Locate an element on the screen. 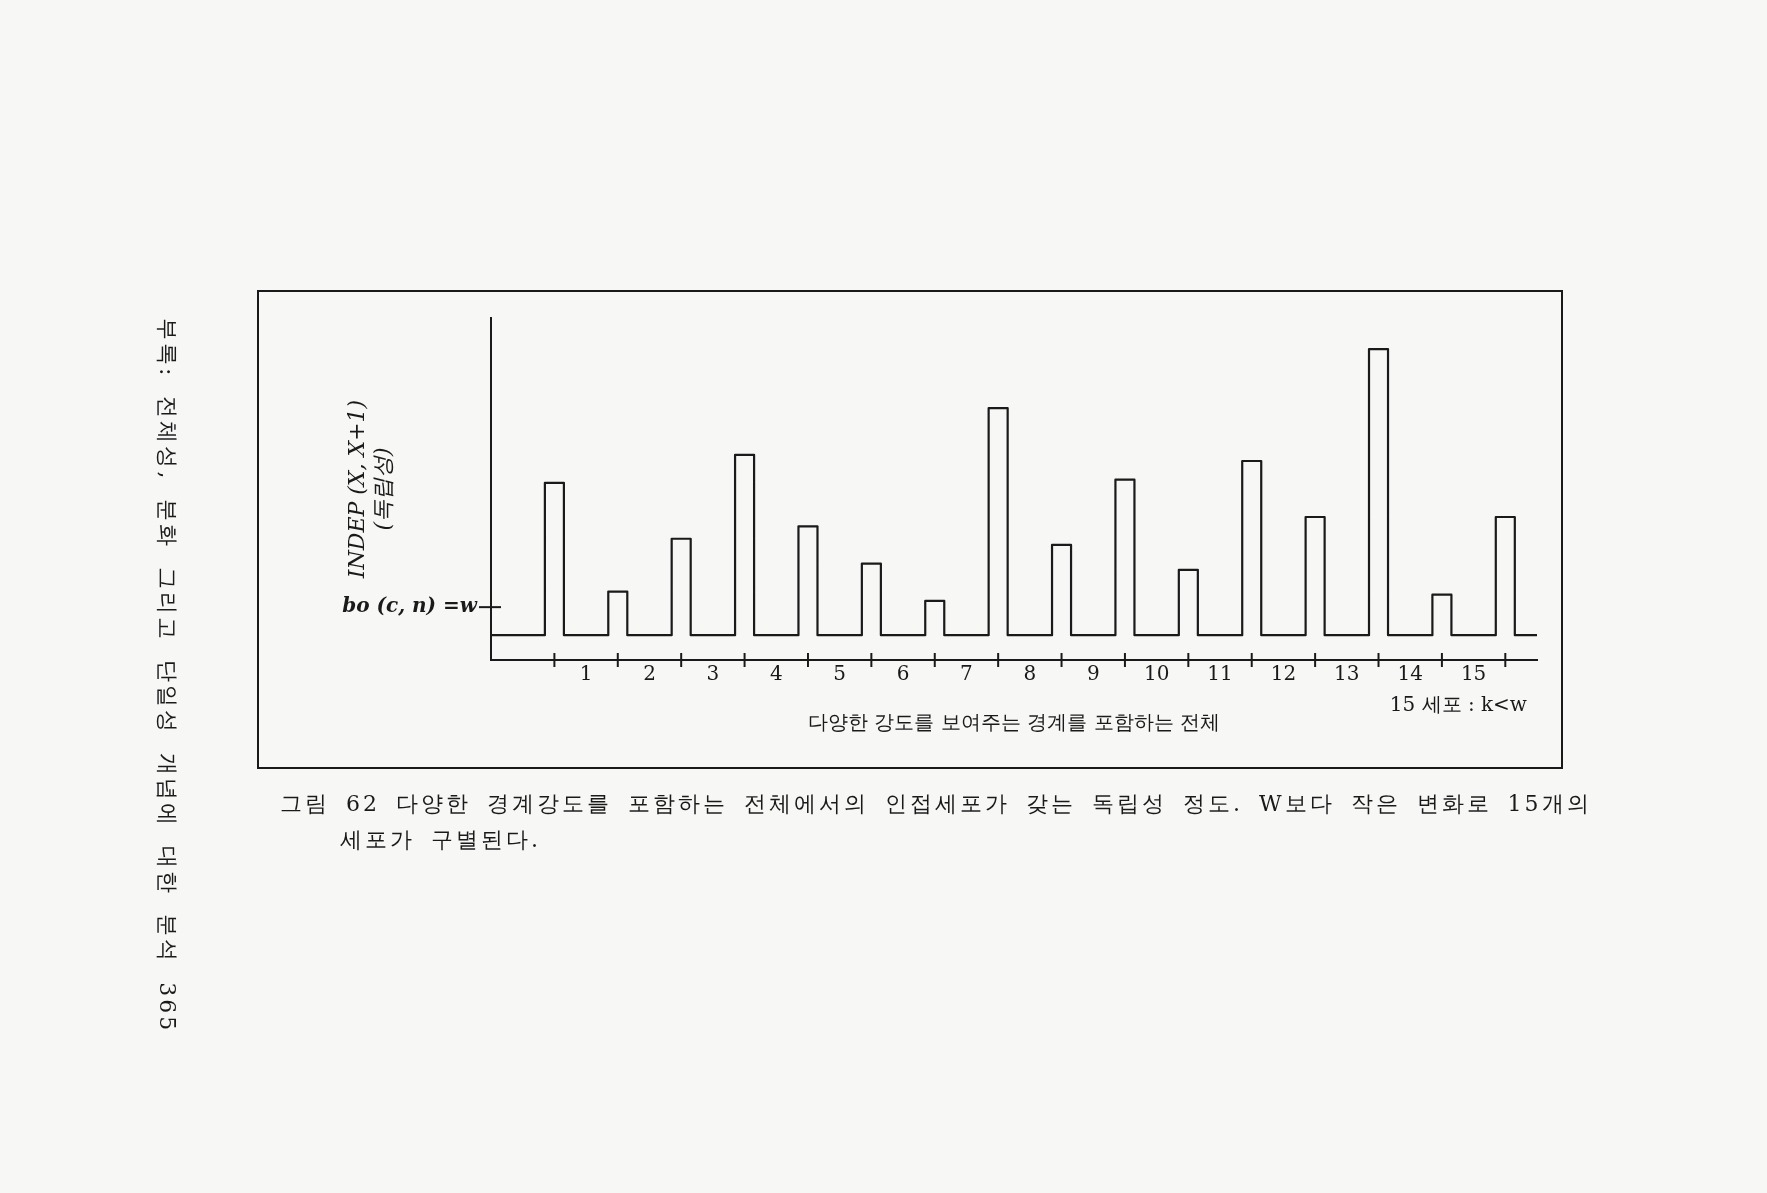 This screenshot has height=1193, width=1767. x-tick-label: 4 is located at coordinates (776, 673).